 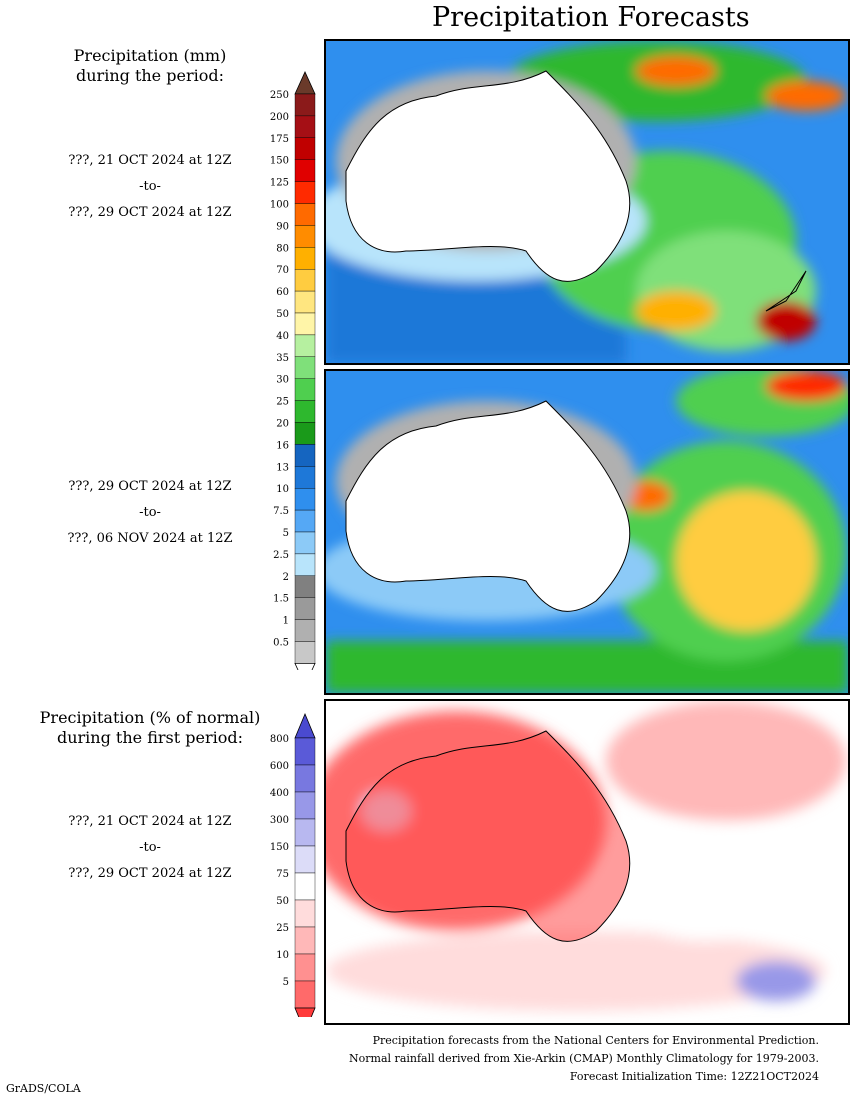 What do you see at coordinates (282, 402) in the screenshot?
I see `precip-colorbar-tick-label: 25` at bounding box center [282, 402].